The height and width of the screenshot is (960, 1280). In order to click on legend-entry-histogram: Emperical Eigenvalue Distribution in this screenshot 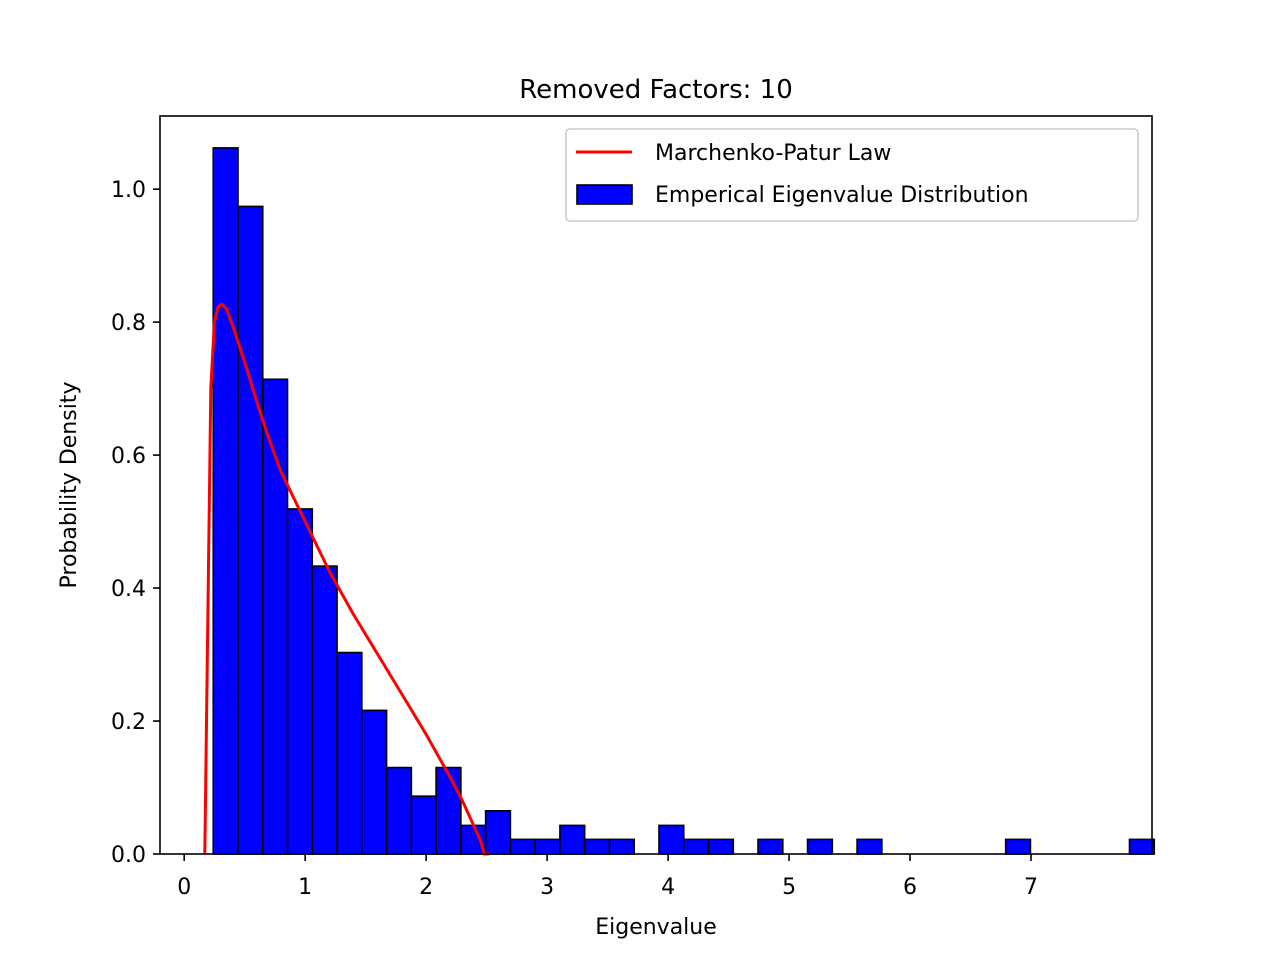, I will do `click(842, 195)`.